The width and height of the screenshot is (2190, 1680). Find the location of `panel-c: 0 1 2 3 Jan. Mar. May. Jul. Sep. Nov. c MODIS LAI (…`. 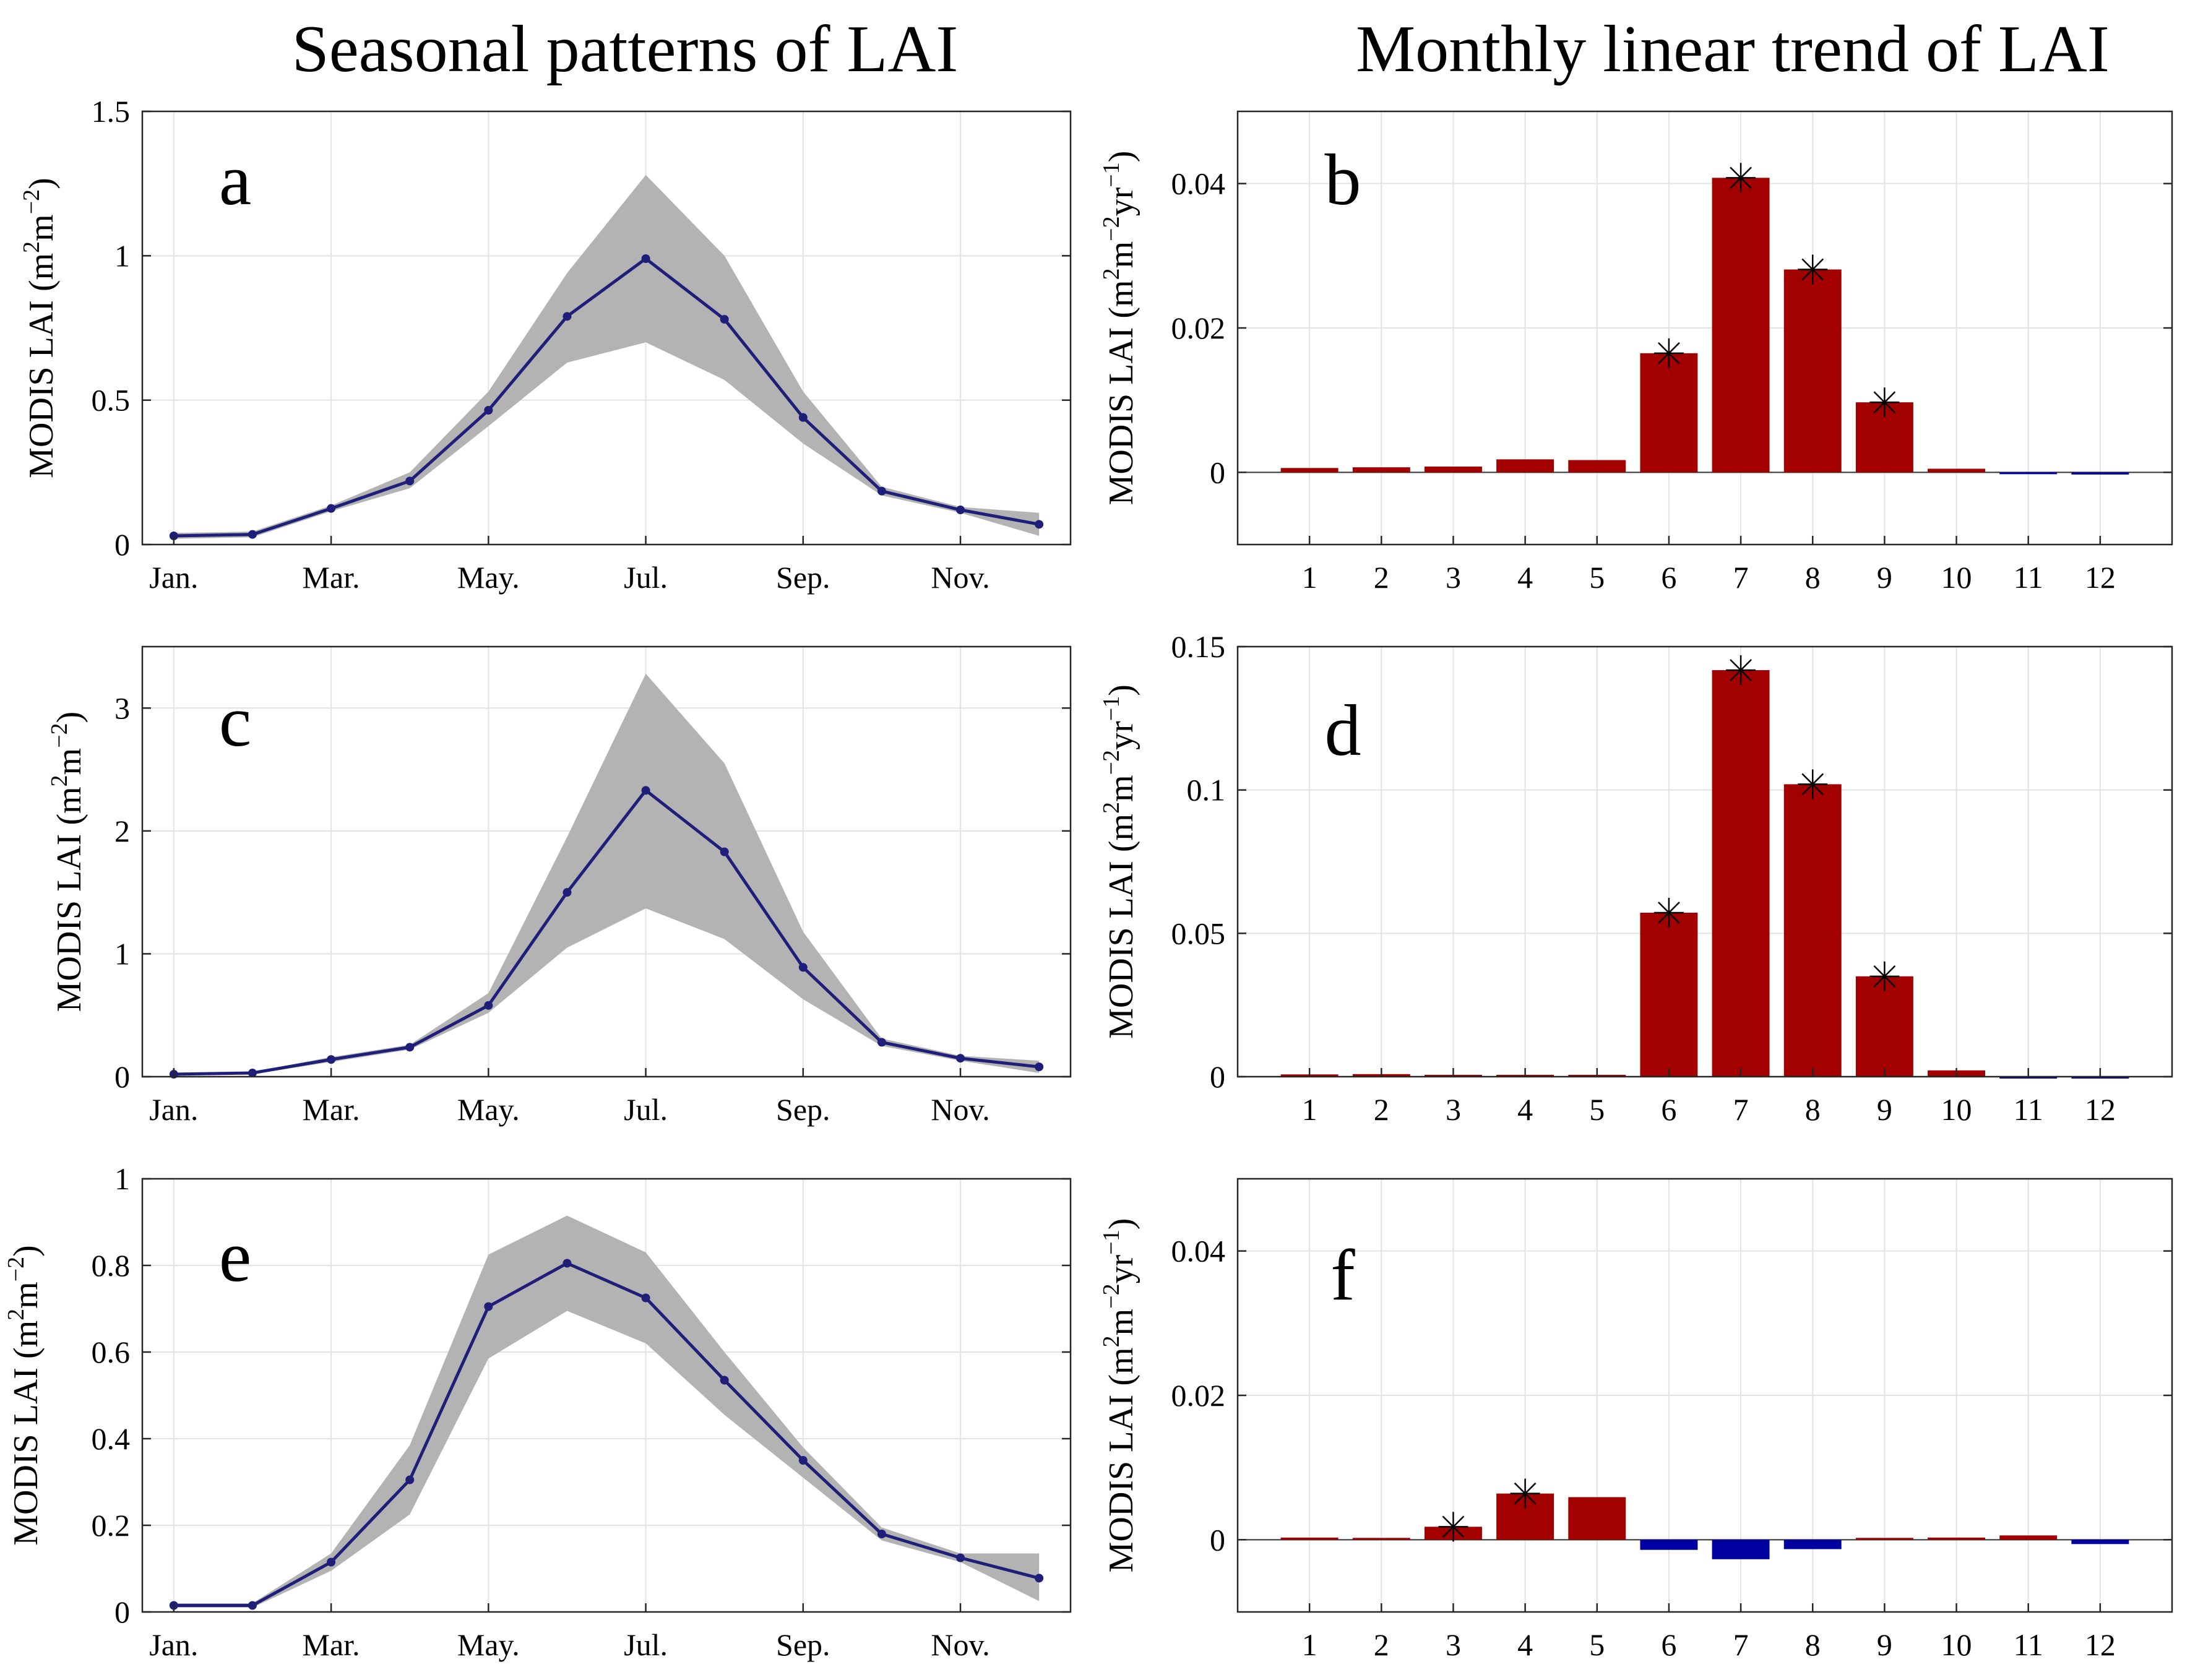

panel-c: 0 1 2 3 Jan. Mar. May. Jul. Sep. Nov. c MODIS LAI (… is located at coordinates (559, 886).